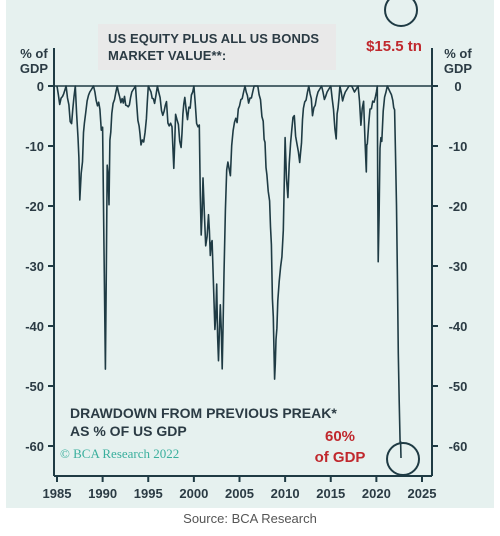  Describe the element at coordinates (102, 493) in the screenshot. I see `x-tick-label: 1990` at that location.